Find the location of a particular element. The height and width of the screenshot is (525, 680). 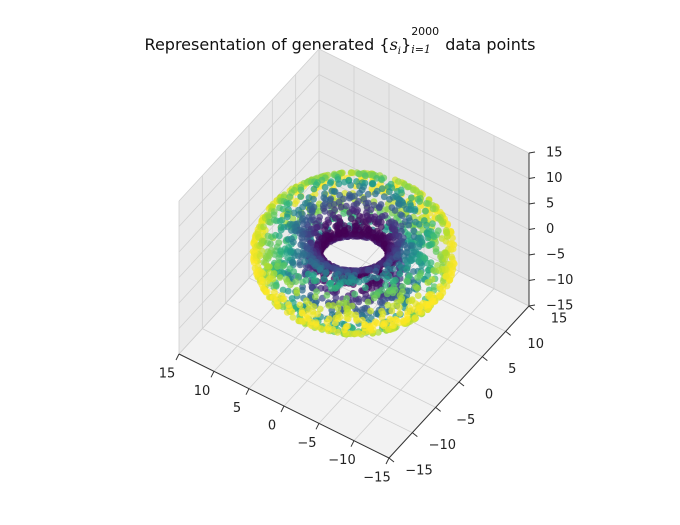

data-points is located at coordinates (353, 253).